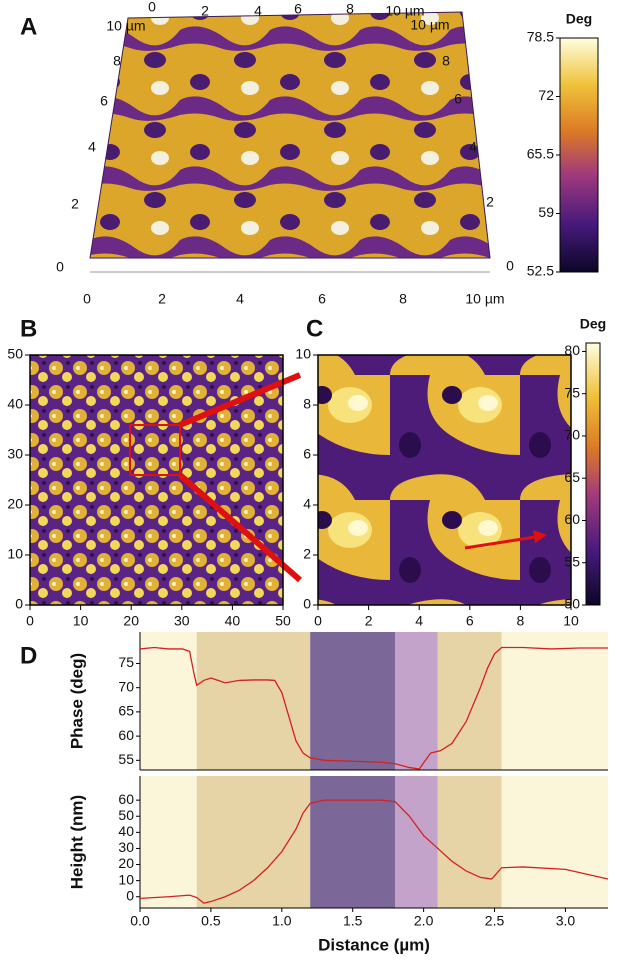  I want to click on colorbar-tick-label: 75, so click(572, 392).